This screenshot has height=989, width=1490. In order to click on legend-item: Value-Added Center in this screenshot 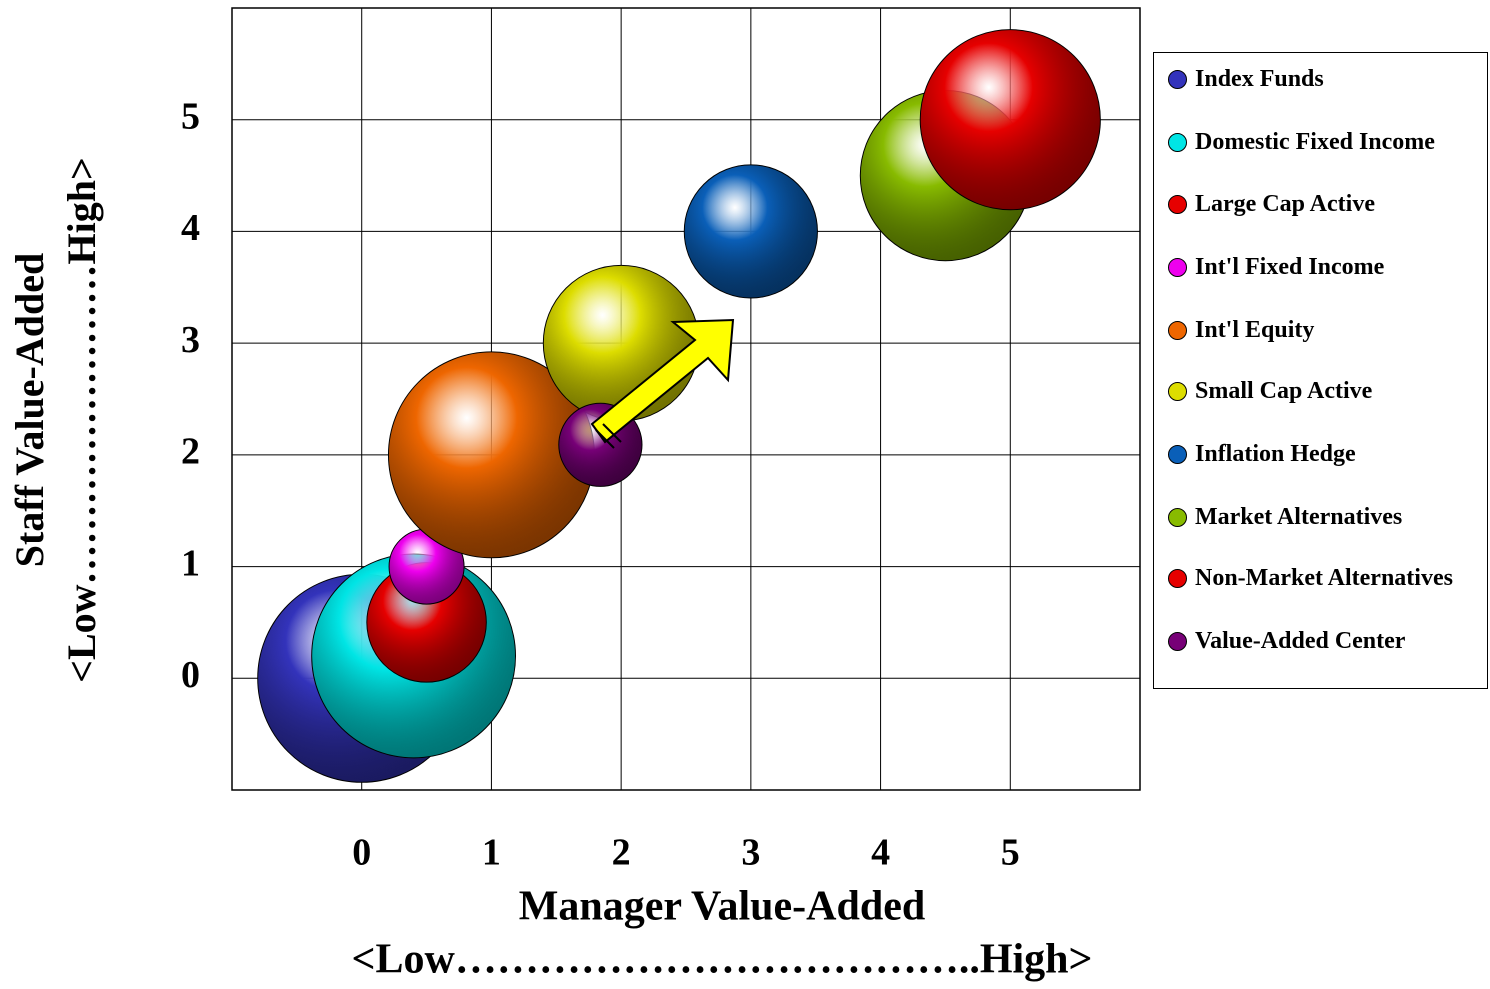, I will do `click(1326, 641)`.